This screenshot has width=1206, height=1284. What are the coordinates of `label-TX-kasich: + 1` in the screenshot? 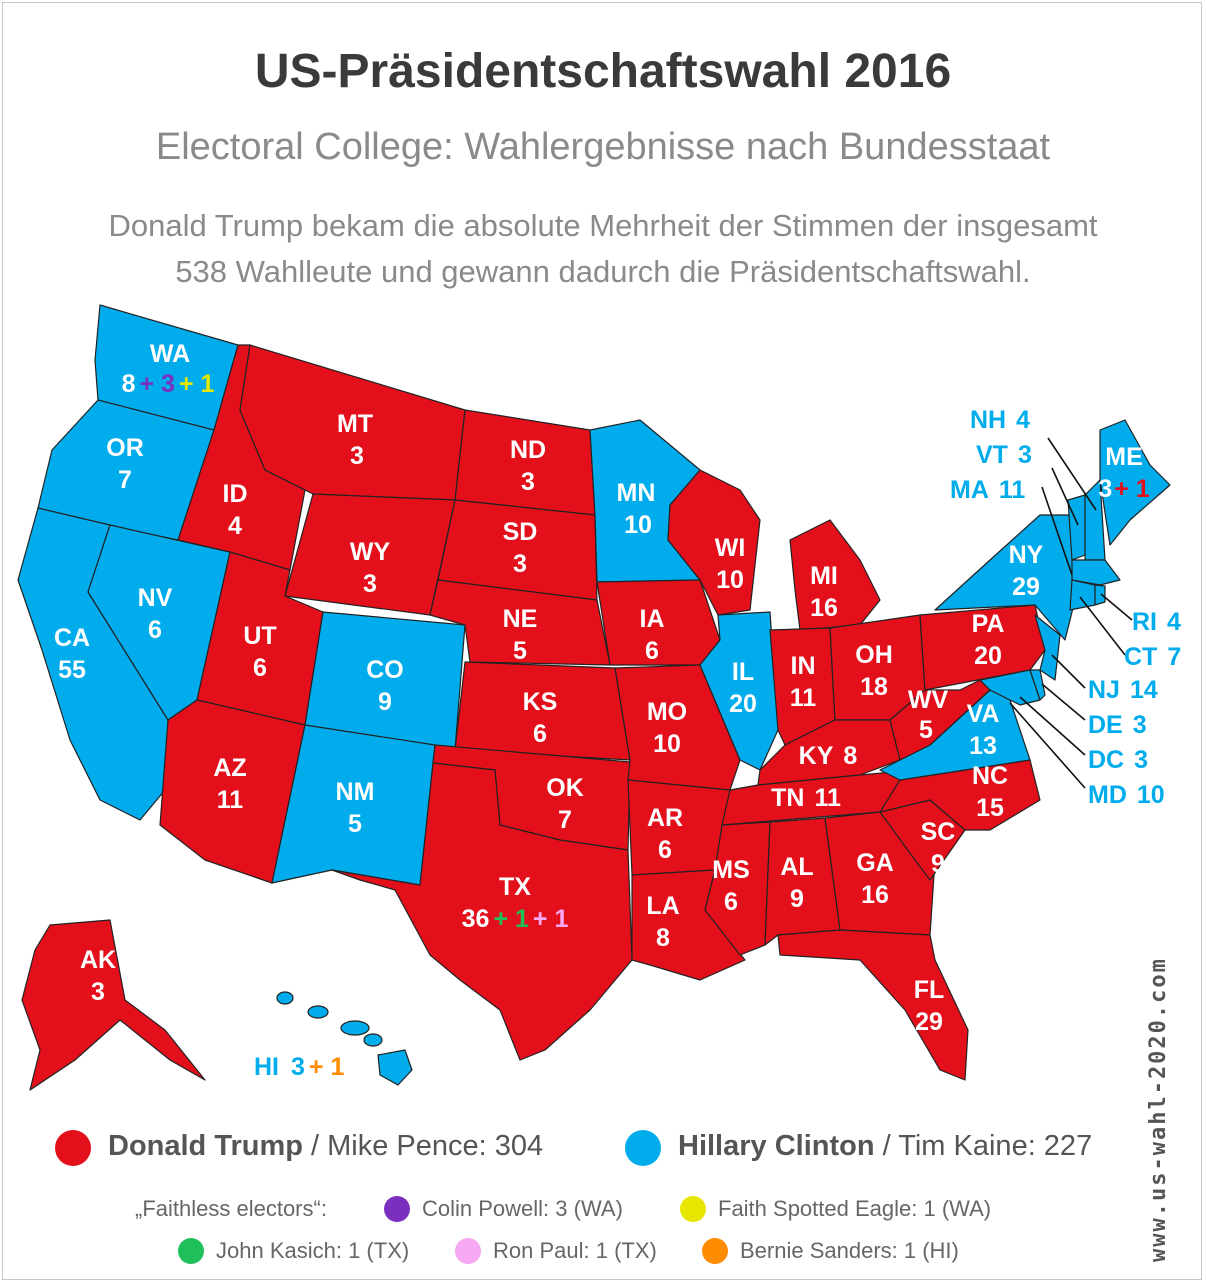 It's located at (511, 919).